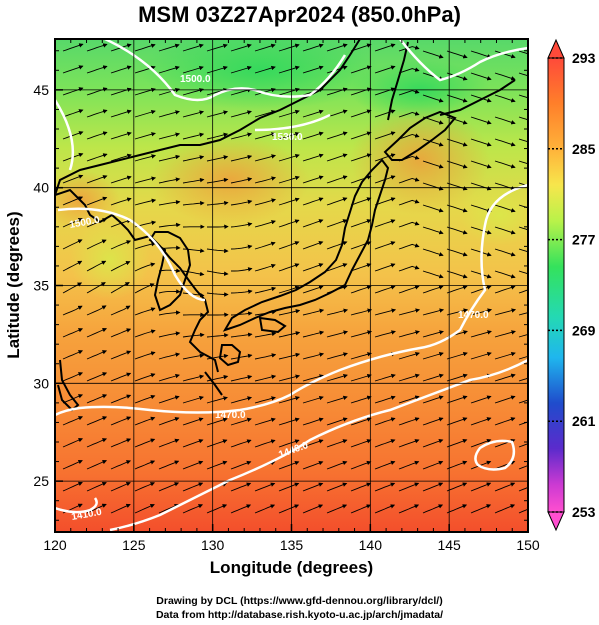 Image resolution: width=599 pixels, height=625 pixels. Describe the element at coordinates (584, 149) in the screenshot. I see `colorbar-tick-label: 285` at that location.